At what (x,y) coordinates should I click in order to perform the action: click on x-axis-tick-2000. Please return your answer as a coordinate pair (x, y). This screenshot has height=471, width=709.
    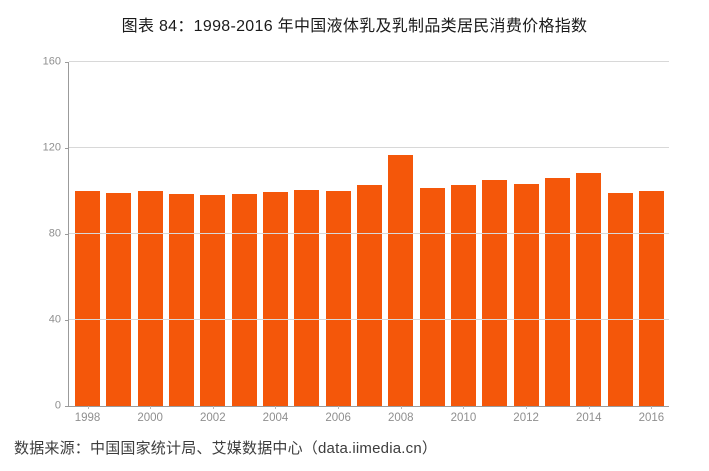
    Looking at the image, I should click on (151, 407).